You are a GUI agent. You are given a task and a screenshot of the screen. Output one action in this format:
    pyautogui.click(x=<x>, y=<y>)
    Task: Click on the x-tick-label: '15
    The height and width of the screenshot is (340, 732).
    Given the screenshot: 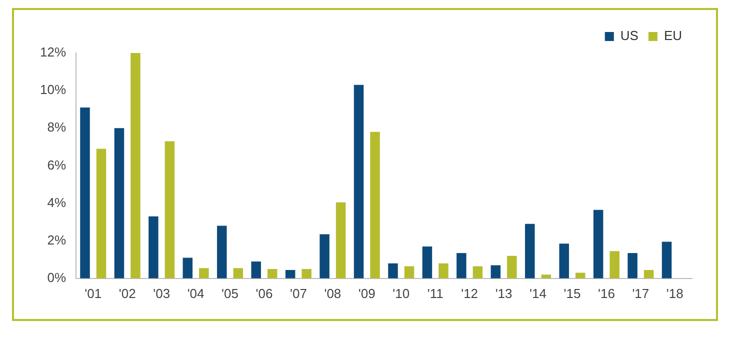 What is the action you would take?
    pyautogui.click(x=572, y=293)
    